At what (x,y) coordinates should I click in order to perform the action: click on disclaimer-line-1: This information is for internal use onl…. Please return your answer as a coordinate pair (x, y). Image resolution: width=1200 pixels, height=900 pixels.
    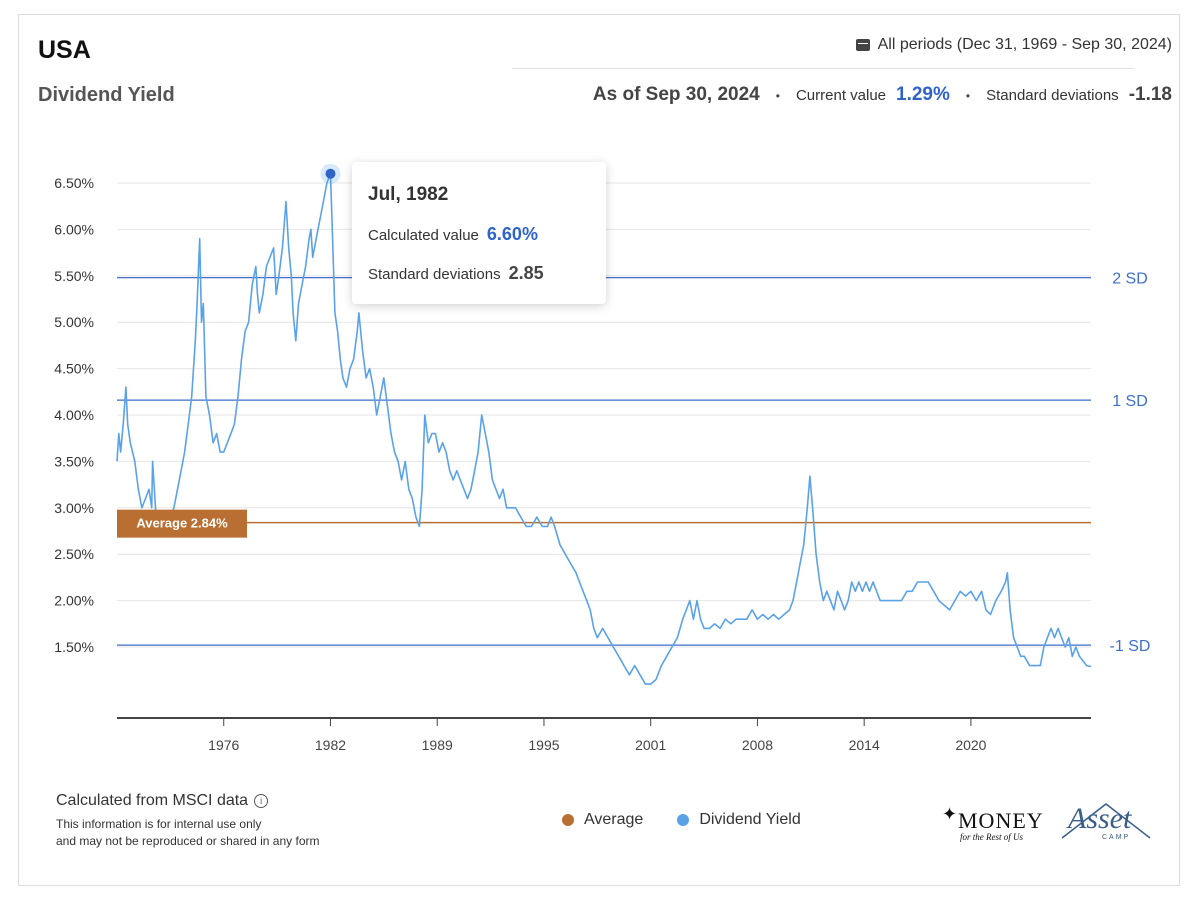
    Looking at the image, I should click on (159, 824).